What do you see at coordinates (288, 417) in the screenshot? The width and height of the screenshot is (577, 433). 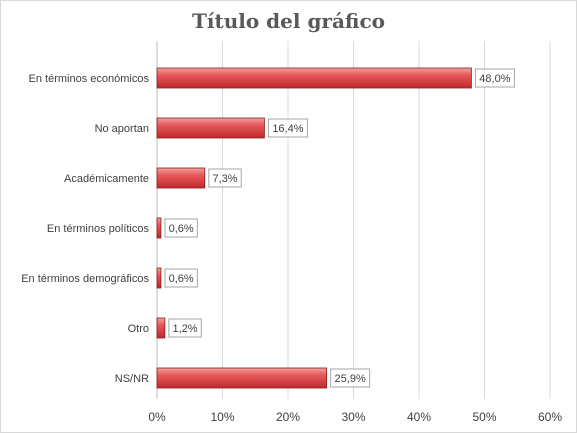 I see `x-tick-label: 20%` at bounding box center [288, 417].